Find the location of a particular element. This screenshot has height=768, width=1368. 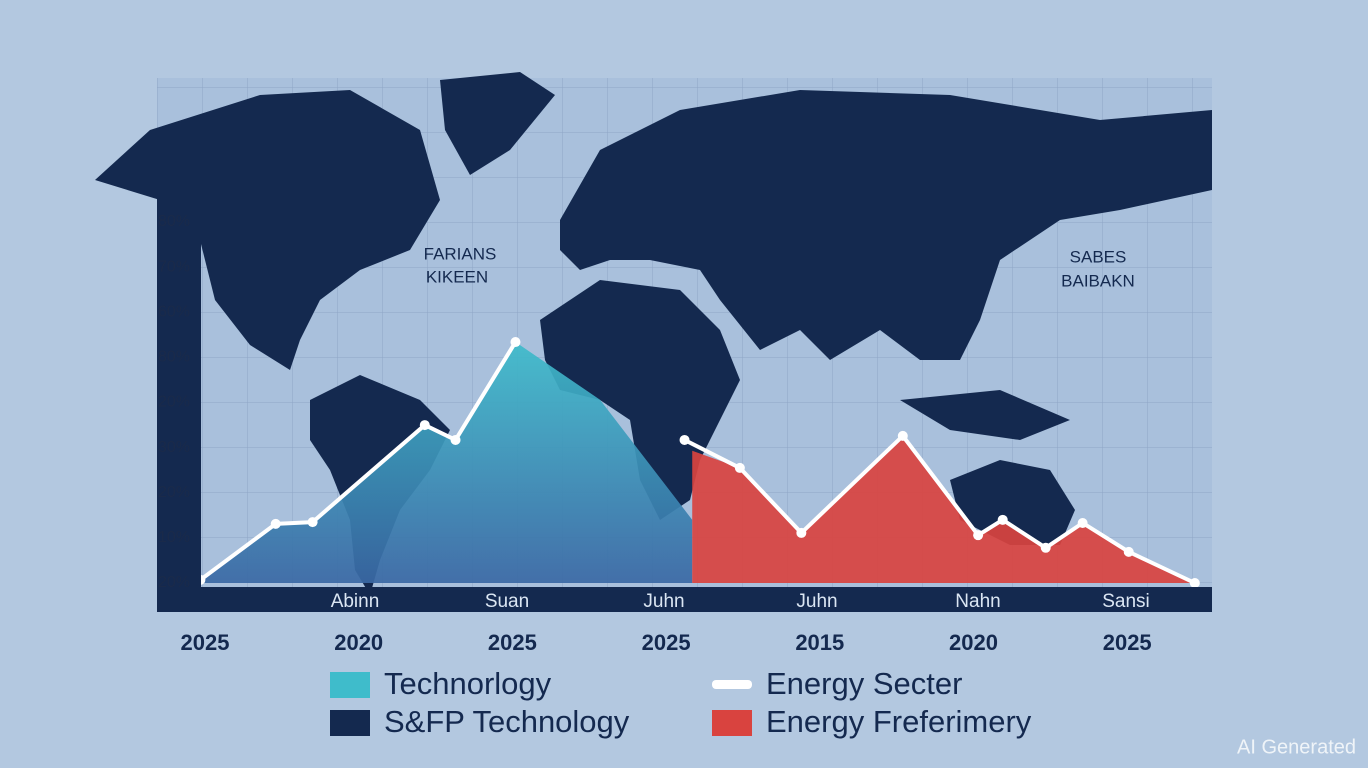

watermark: AI Generated is located at coordinates (1296, 747).